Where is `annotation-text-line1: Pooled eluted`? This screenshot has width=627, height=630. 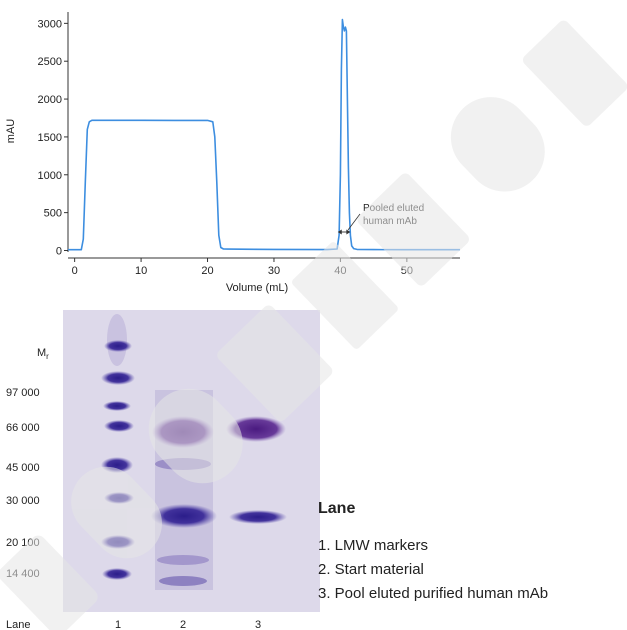 annotation-text-line1: Pooled eluted is located at coordinates (393, 208).